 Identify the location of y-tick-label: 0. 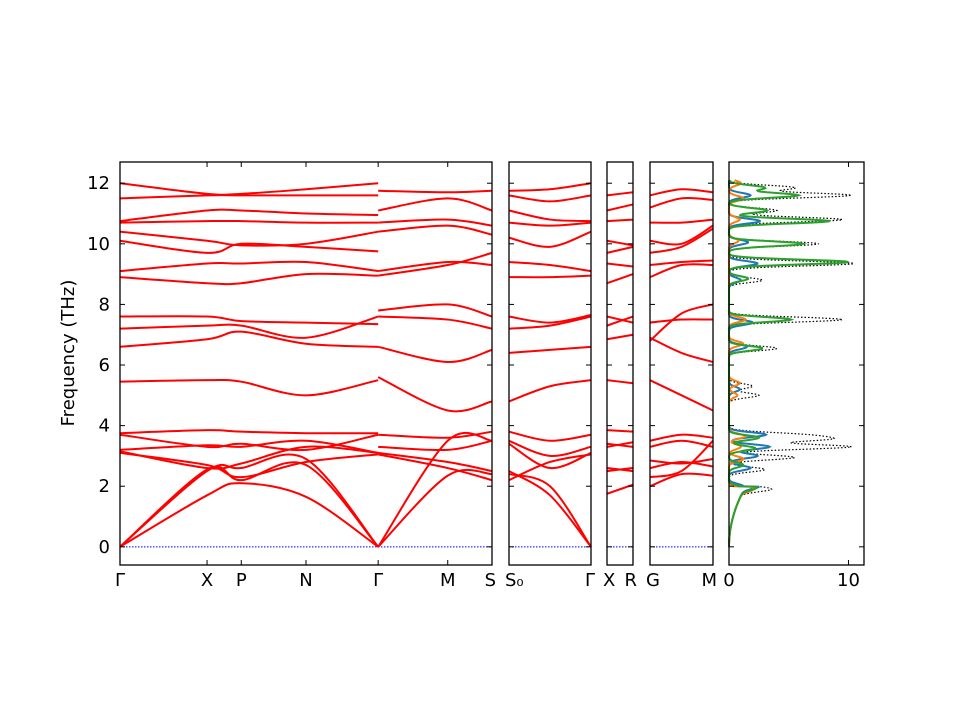
(104, 547).